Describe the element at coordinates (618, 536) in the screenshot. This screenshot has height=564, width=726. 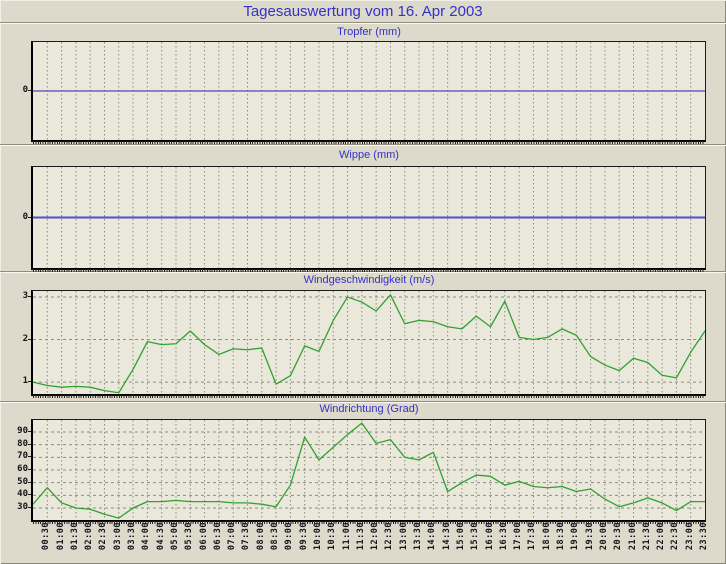
I see `time-tick-label: 20:30` at that location.